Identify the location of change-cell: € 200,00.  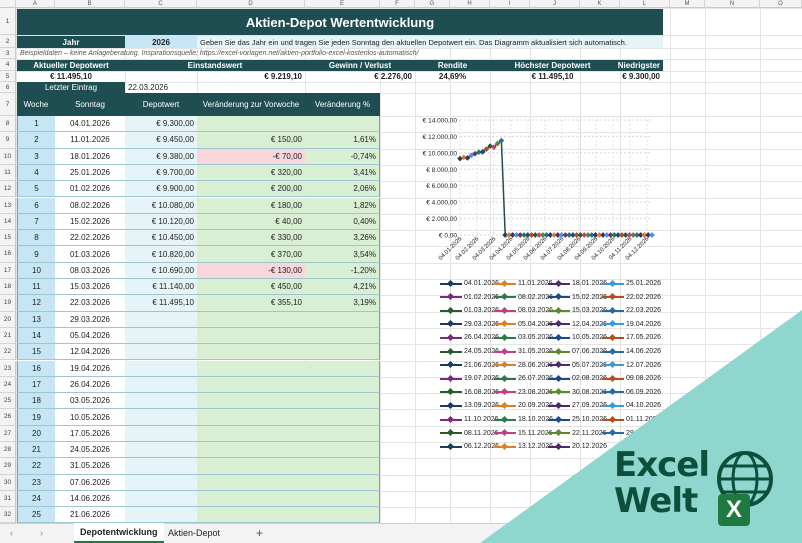
(251, 189).